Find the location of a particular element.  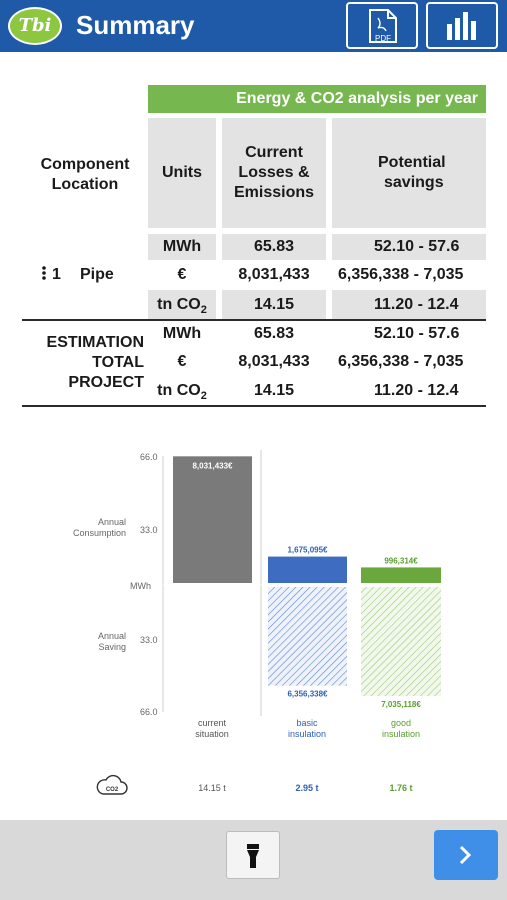

tick-label-top-66: 66.0 is located at coordinates (149, 457).